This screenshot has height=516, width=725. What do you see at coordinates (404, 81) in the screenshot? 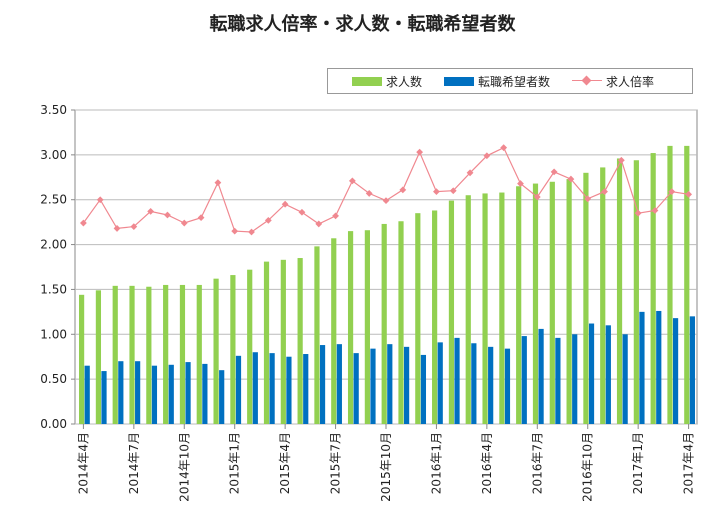
I see `legend-label-bar1: 求人数` at bounding box center [404, 81].